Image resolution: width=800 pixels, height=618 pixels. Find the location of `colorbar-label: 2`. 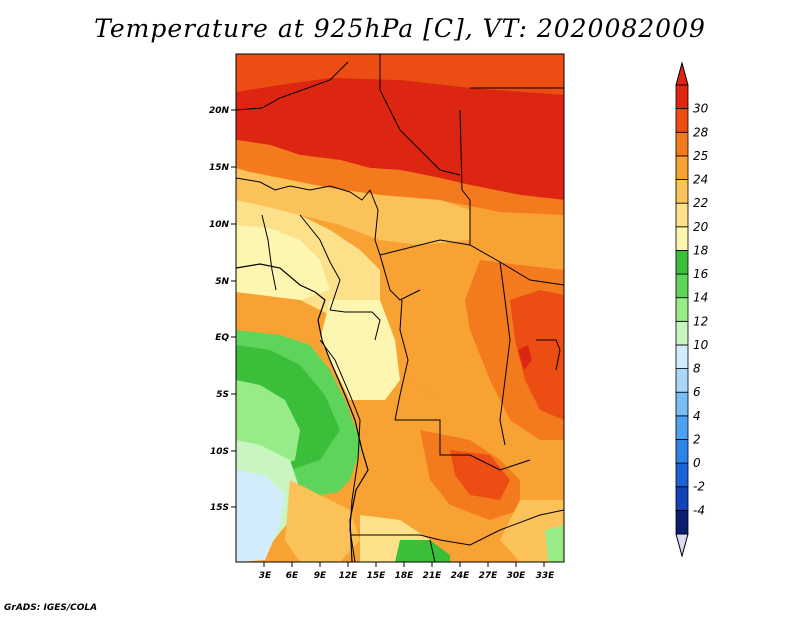

colorbar-label: 2 is located at coordinates (697, 439).